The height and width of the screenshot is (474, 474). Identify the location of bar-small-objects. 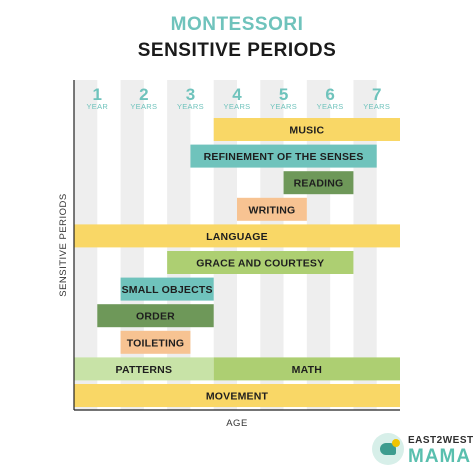
(167, 289).